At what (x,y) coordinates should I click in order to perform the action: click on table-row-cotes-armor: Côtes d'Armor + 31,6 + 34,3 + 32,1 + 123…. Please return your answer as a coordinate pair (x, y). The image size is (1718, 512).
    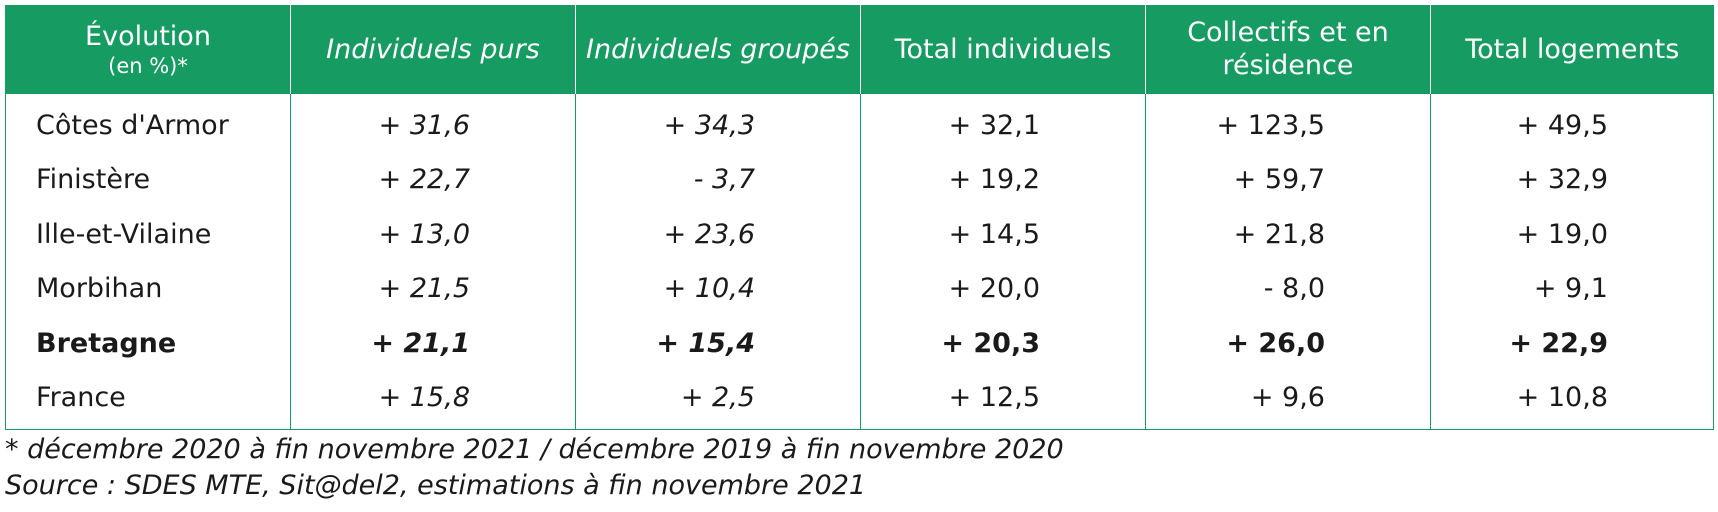
    Looking at the image, I should click on (859, 123).